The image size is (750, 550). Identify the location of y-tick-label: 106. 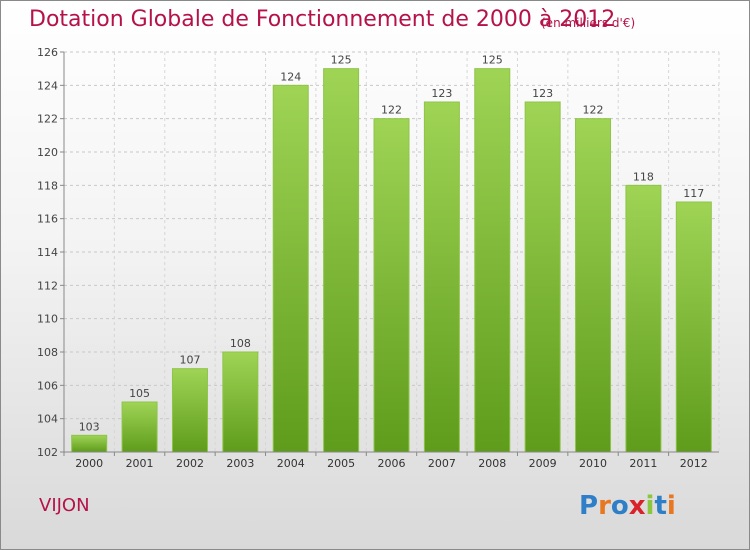
(47, 385).